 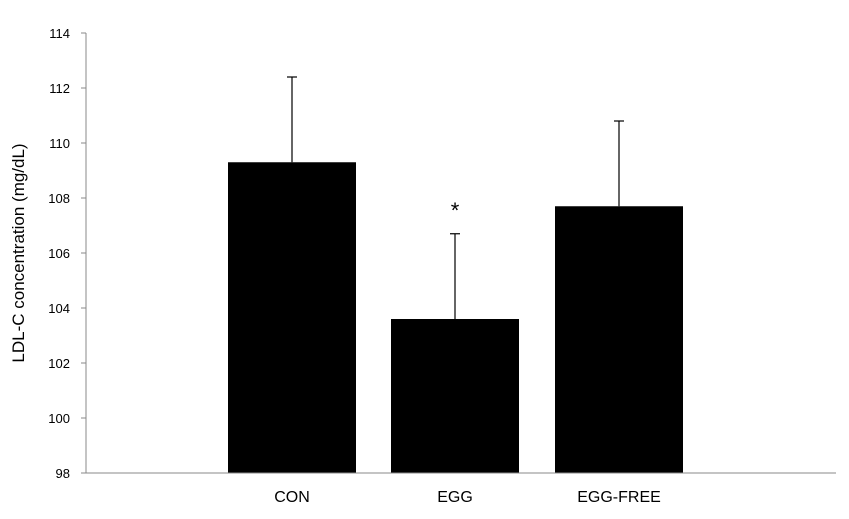 What do you see at coordinates (18, 252) in the screenshot?
I see `y-axis-label: LDL-C concentration (mg/dL)` at bounding box center [18, 252].